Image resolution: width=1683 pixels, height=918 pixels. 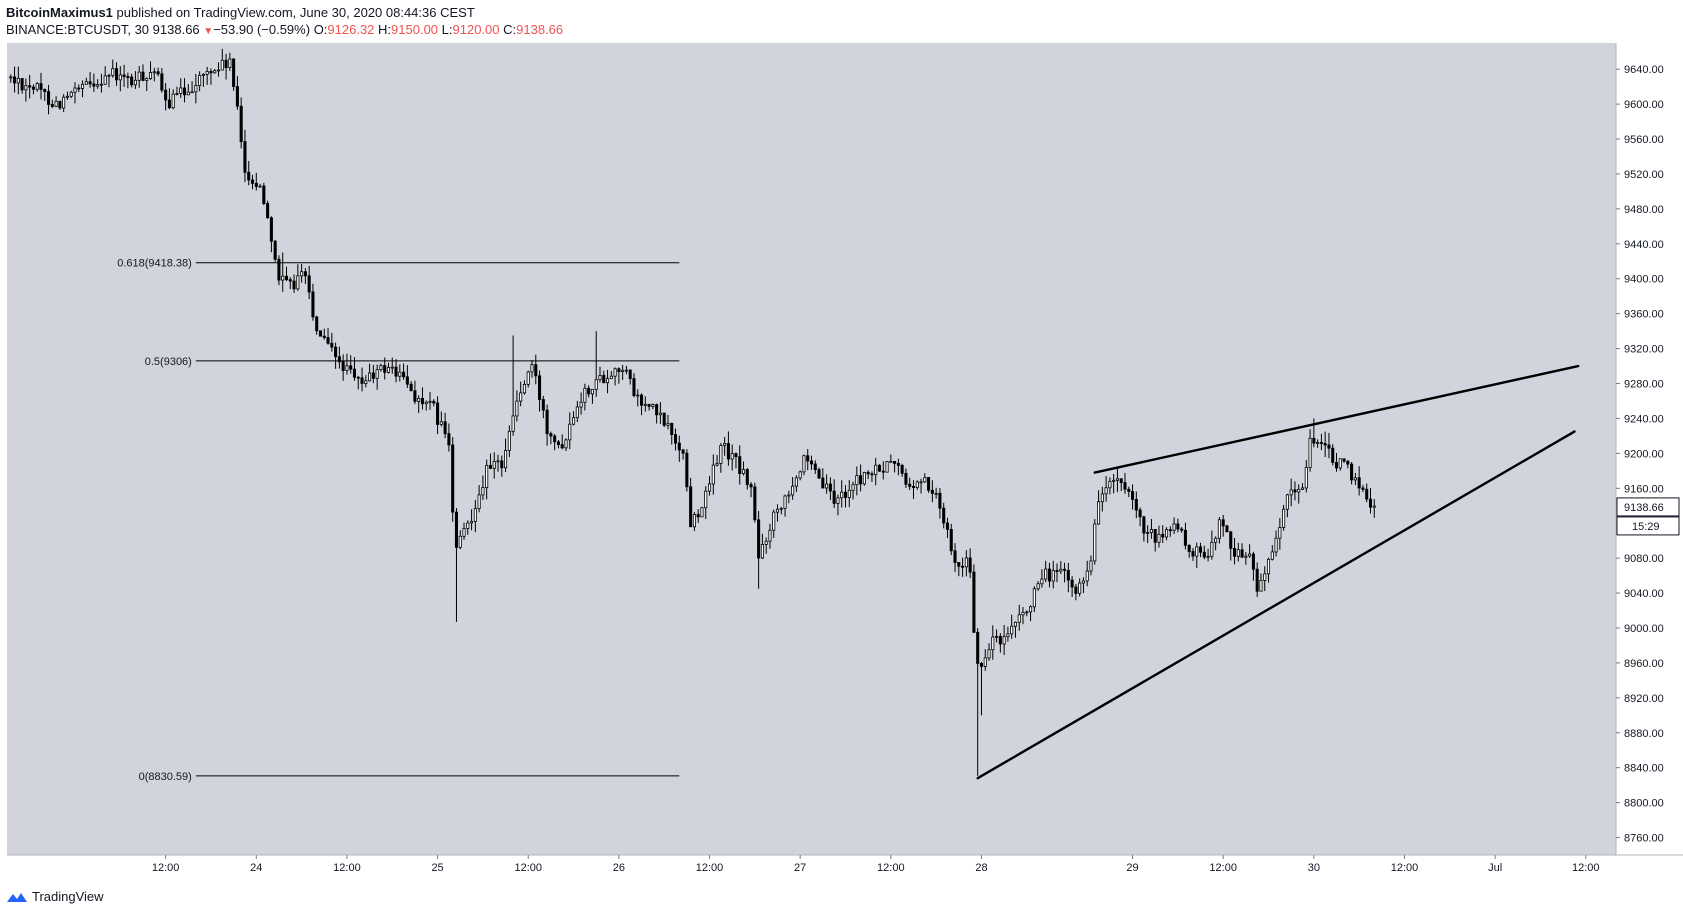 What do you see at coordinates (1644, 419) in the screenshot?
I see `y-tick-label: 9240.00` at bounding box center [1644, 419].